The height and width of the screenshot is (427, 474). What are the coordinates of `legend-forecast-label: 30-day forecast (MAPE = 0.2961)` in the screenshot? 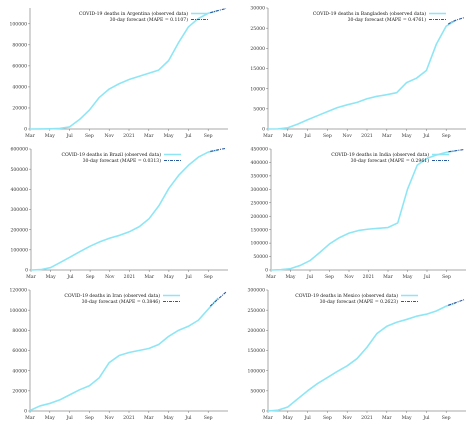 It's located at (390, 160).